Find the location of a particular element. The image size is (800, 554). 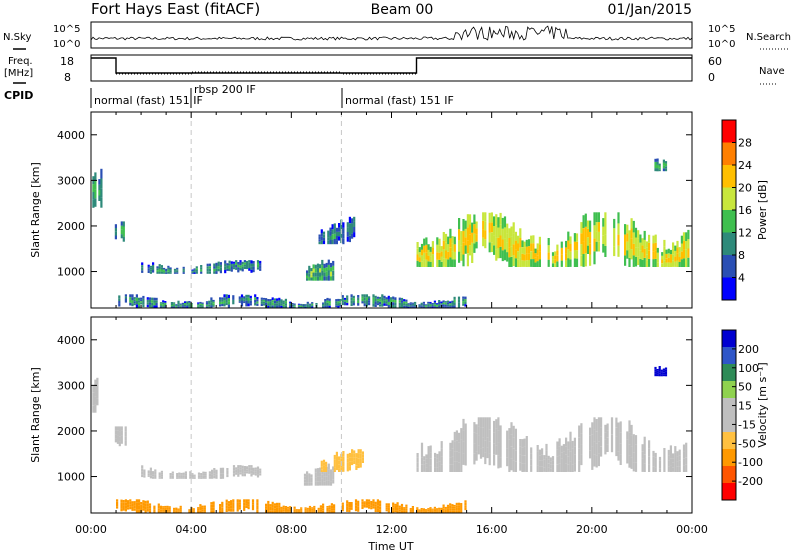

velocity-colorbar-tick-7: -200 is located at coordinates (750, 481).